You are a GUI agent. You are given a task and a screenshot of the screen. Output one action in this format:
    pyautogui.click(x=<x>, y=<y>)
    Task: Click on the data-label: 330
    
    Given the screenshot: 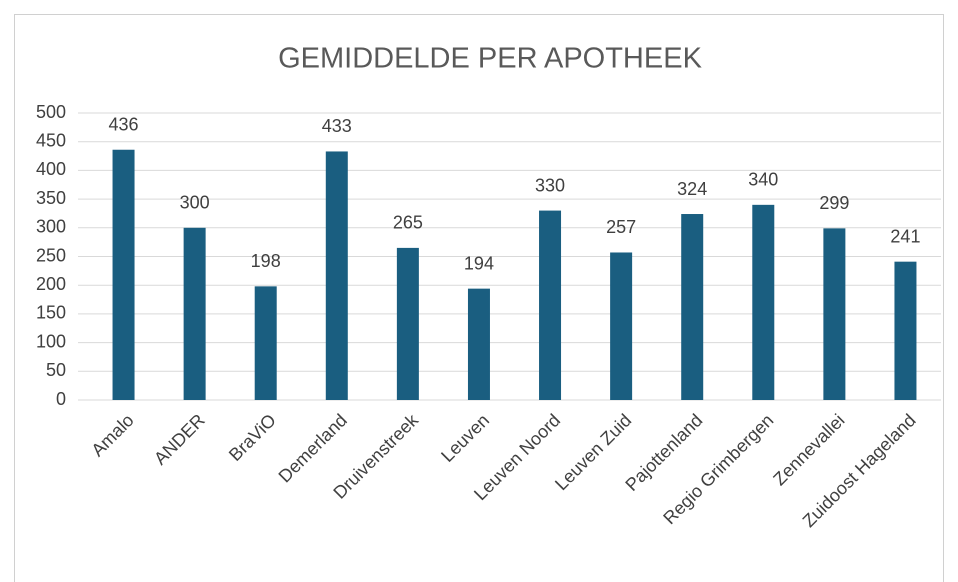 What is the action you would take?
    pyautogui.click(x=550, y=185)
    